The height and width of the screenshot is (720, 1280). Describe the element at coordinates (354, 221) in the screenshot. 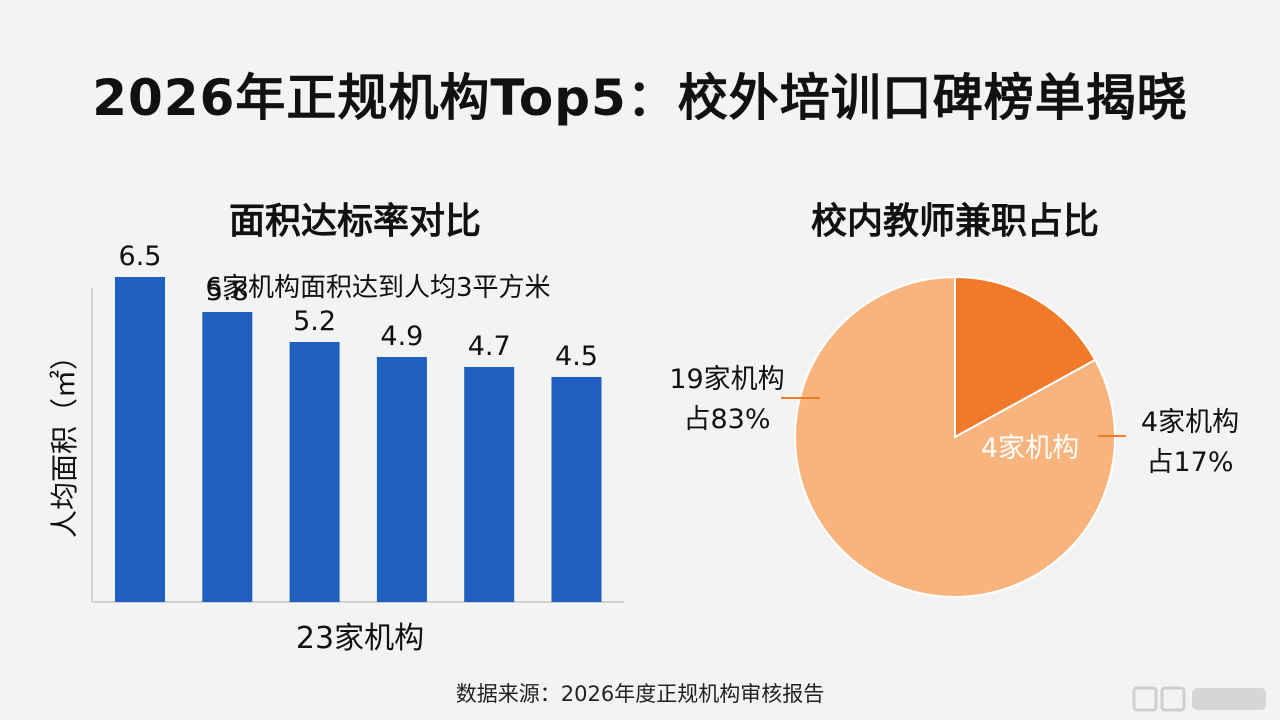

I see `bar-chart-title: 面积达标率对比` at that location.